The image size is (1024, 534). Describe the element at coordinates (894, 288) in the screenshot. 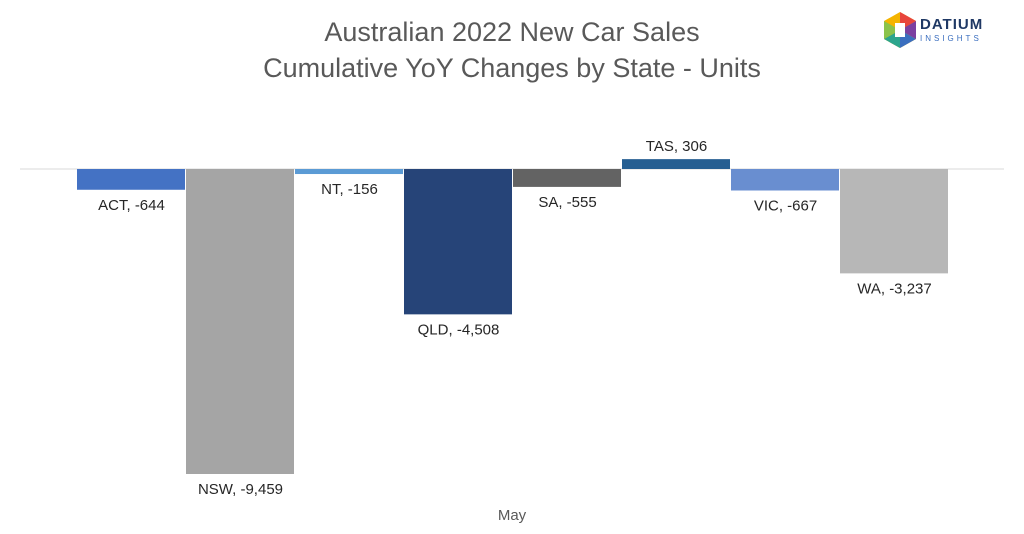

I see `data-label-wa: WA, -3,237` at that location.